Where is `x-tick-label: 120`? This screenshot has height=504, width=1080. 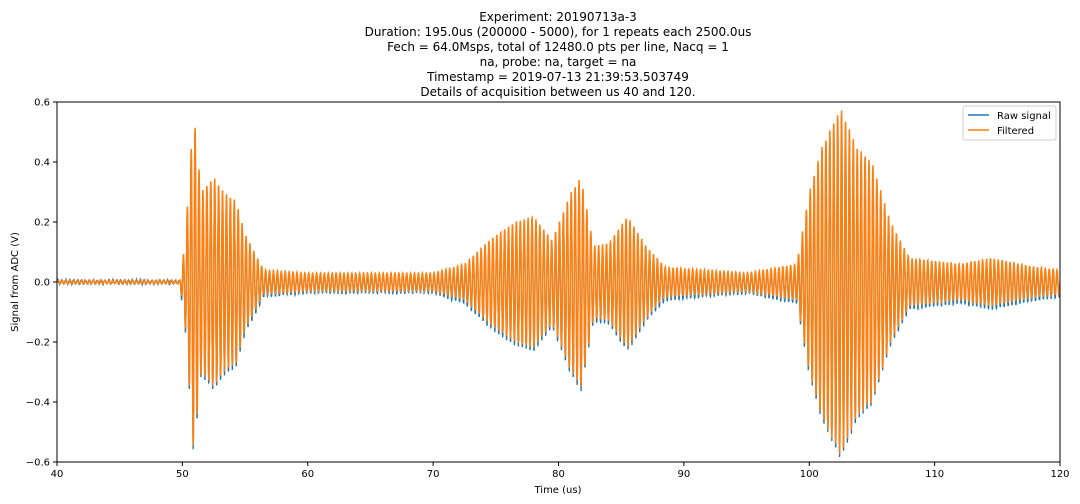
x-tick-label: 120 is located at coordinates (1059, 474).